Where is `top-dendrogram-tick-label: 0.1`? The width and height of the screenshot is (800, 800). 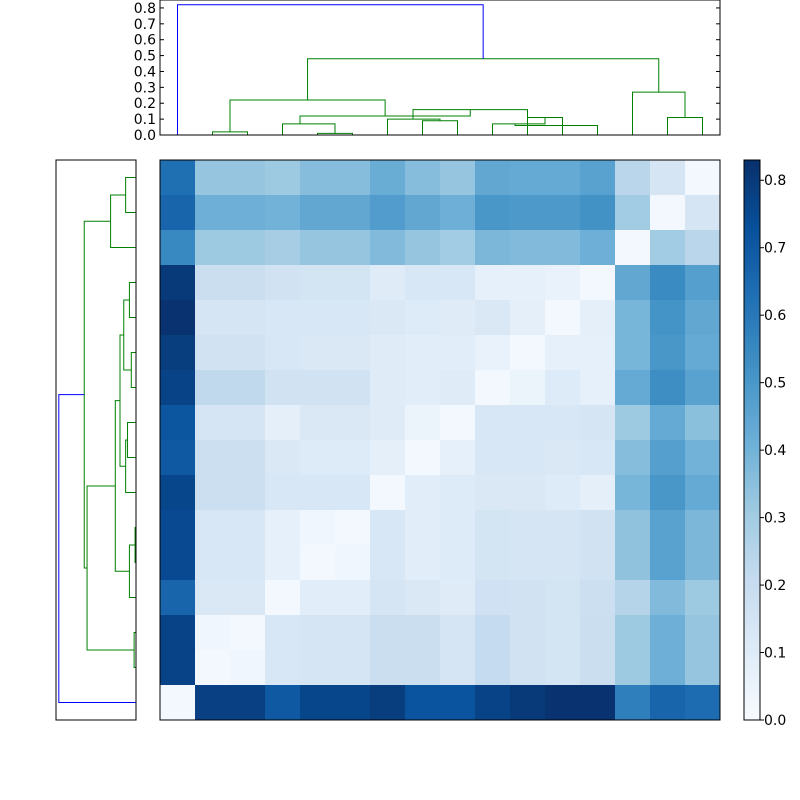 top-dendrogram-tick-label: 0.1 is located at coordinates (145, 120).